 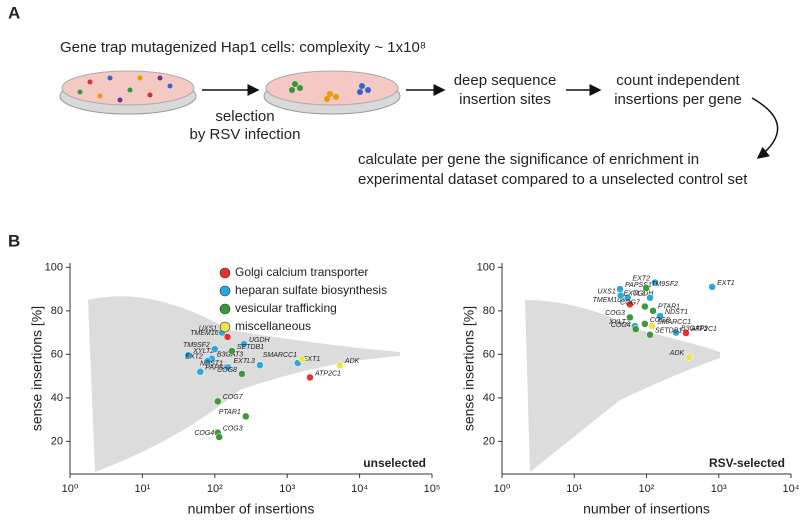 What do you see at coordinates (432, 489) in the screenshot?
I see `x-tick-label: 10⁵` at bounding box center [432, 489].